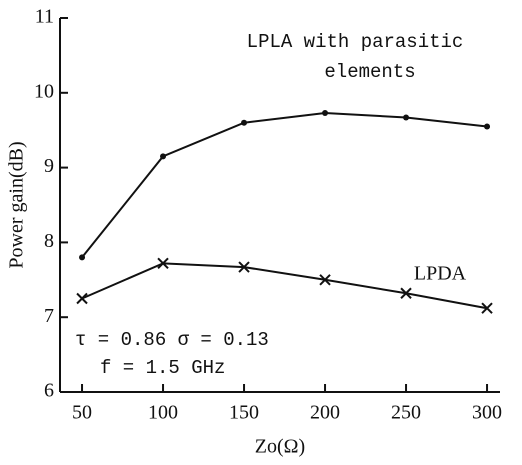  I want to click on y-axis-label: Power gain(dB), so click(17, 204).